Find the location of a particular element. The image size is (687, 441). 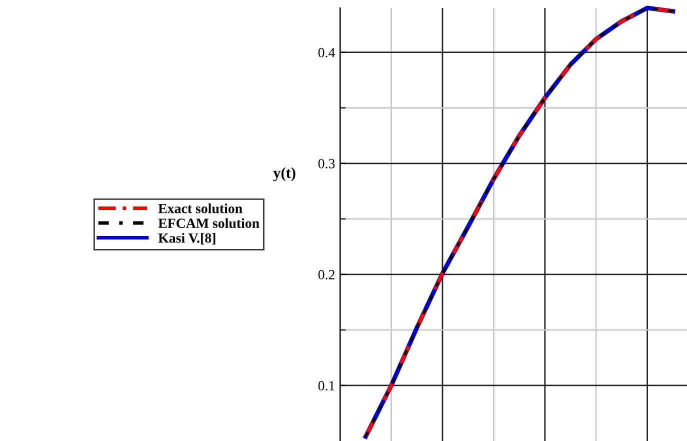

y-tick-label: 0.1 is located at coordinates (326, 385).